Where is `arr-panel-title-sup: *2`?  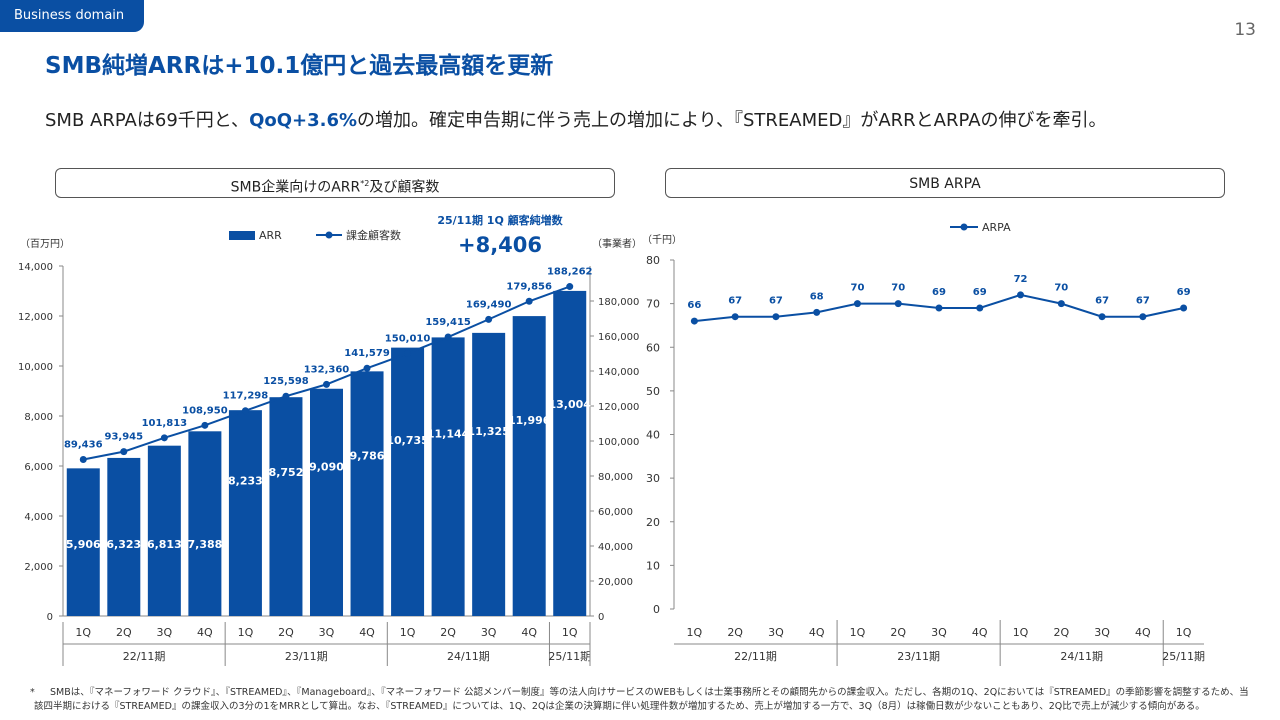
arr-panel-title-sup: *2 is located at coordinates (365, 183).